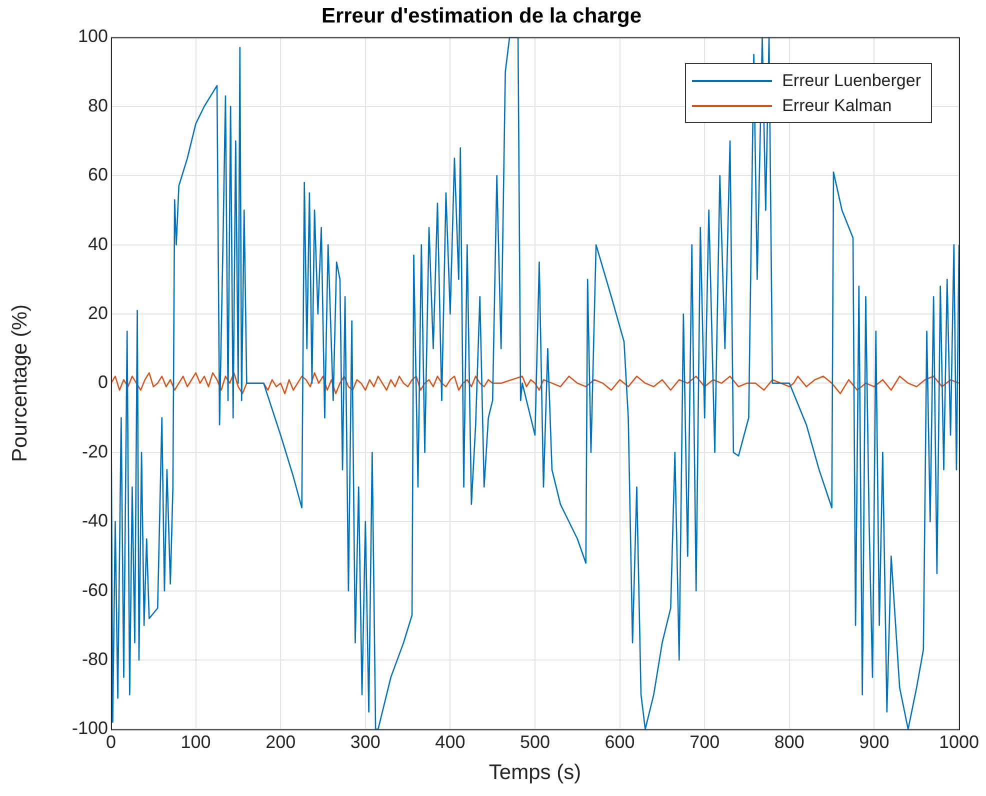  Describe the element at coordinates (98, 244) in the screenshot. I see `y-tick-label: 40` at that location.